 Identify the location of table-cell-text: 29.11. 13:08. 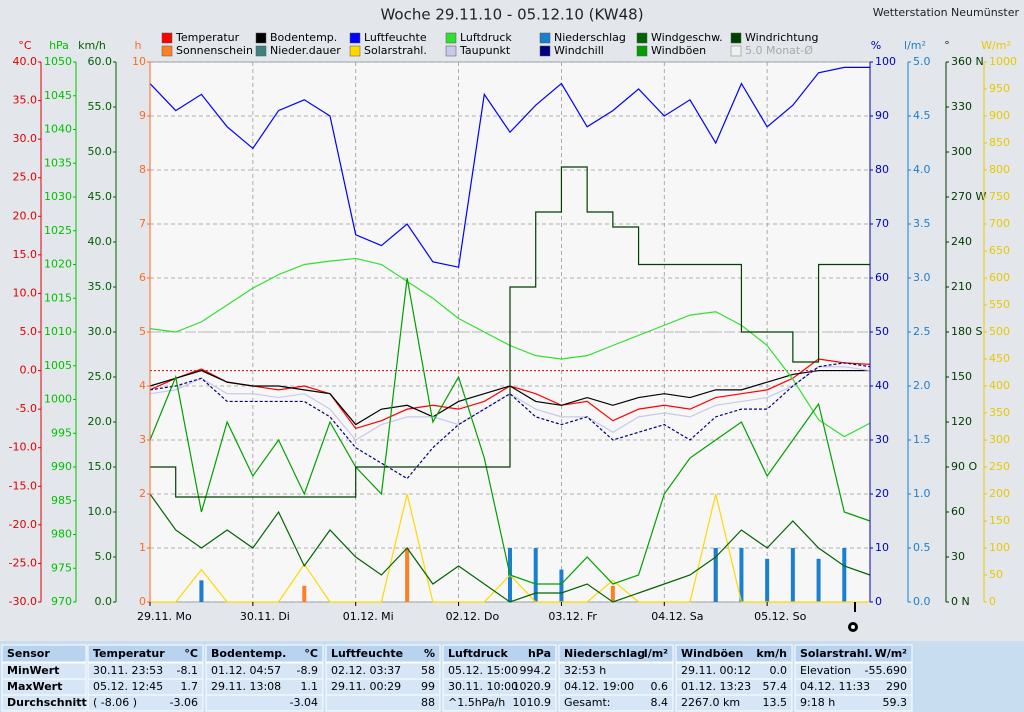
(246, 686).